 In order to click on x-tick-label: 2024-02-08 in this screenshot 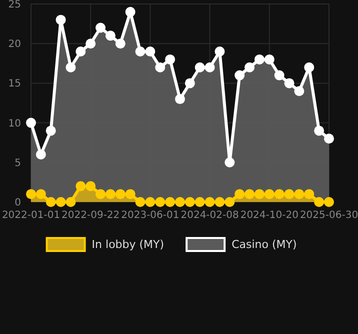, I will do `click(209, 215)`.